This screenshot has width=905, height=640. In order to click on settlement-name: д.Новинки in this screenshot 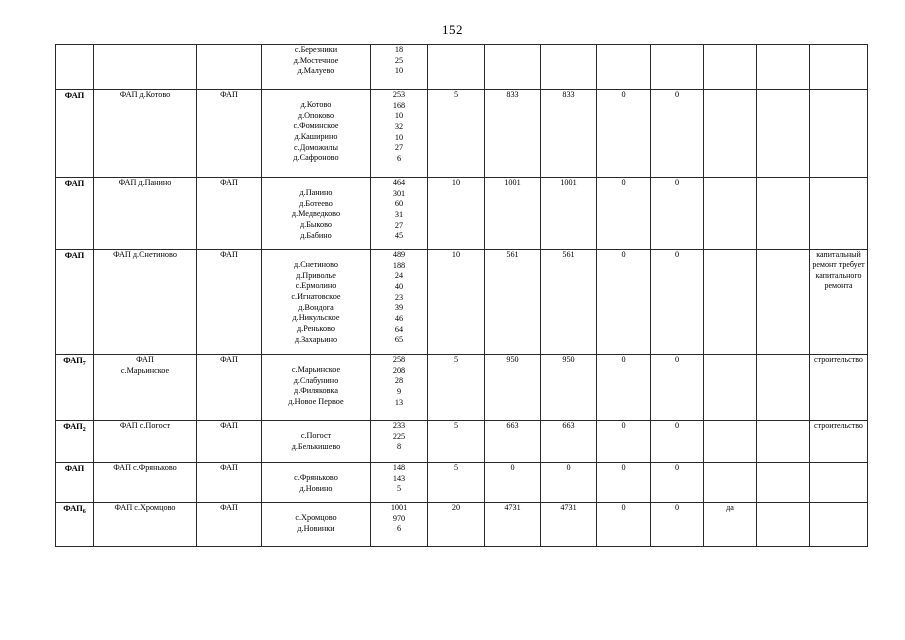, I will do `click(316, 528)`.